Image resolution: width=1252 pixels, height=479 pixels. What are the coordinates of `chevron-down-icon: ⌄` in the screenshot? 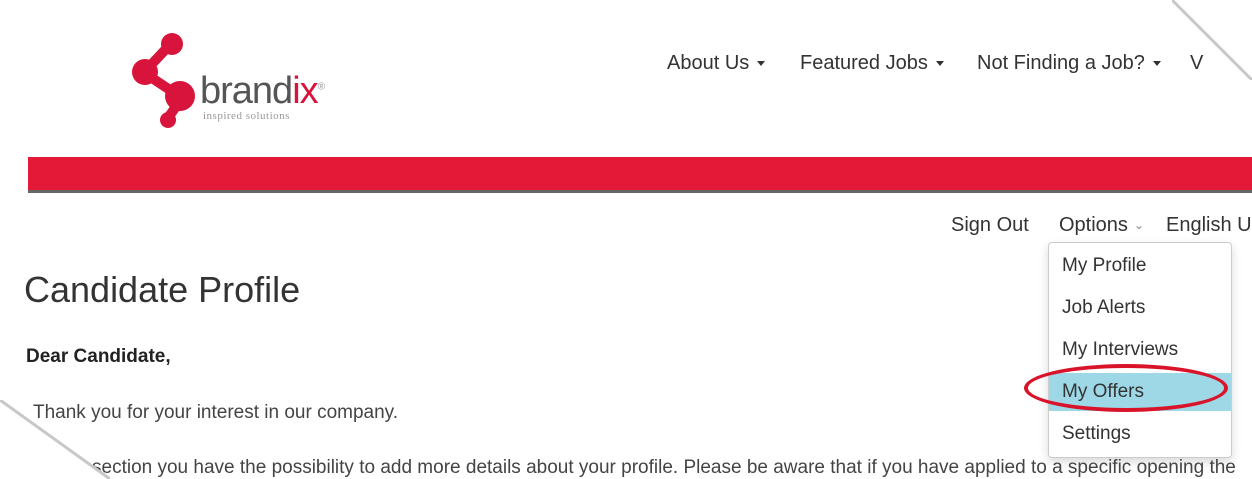 It's located at (1139, 225).